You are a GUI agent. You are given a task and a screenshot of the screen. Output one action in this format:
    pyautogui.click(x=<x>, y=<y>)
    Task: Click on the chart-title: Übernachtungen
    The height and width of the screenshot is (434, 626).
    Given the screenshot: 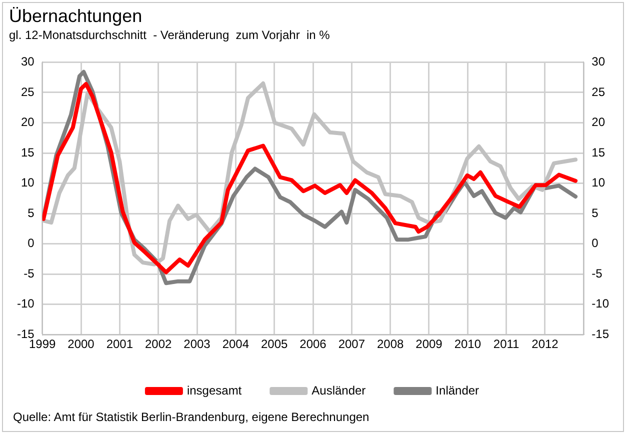 What is the action you would take?
    pyautogui.click(x=75, y=16)
    